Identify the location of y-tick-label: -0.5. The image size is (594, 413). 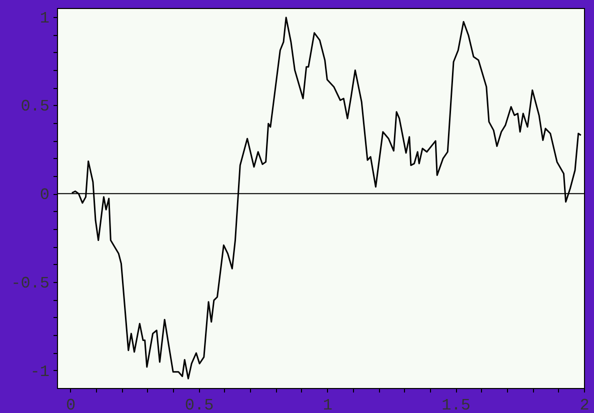
(30, 283).